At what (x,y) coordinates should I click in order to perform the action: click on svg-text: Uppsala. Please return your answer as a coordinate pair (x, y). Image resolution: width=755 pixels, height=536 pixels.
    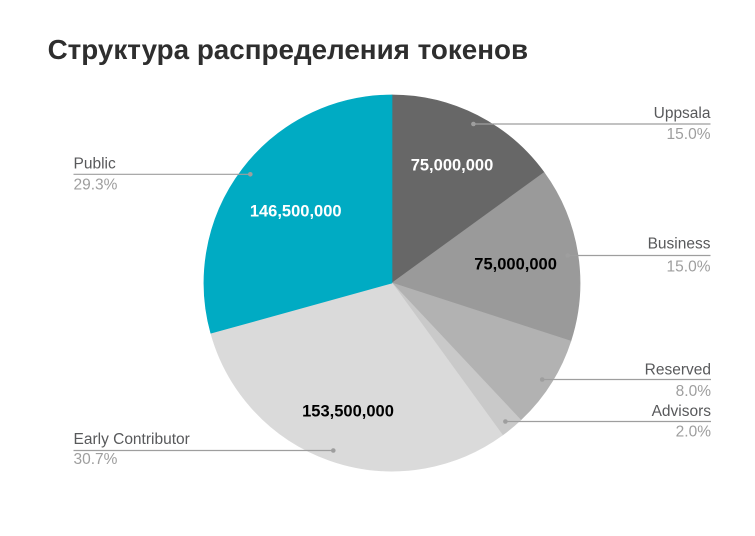
    Looking at the image, I should click on (682, 113).